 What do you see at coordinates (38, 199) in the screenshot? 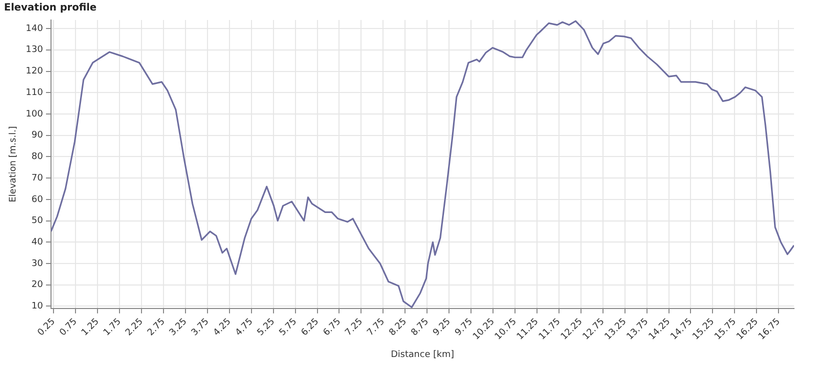
I see `y-tick-label: 60` at bounding box center [38, 199].